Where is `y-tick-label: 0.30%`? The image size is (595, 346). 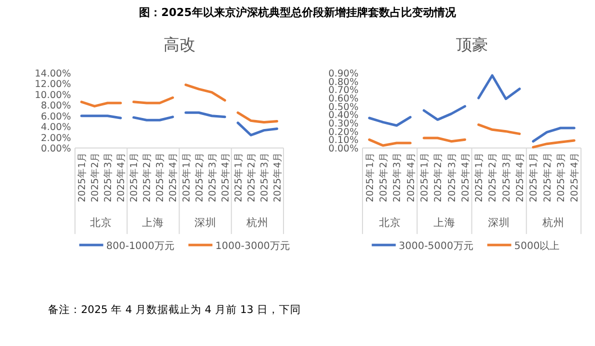 y-tick-label: 0.30% is located at coordinates (343, 124).